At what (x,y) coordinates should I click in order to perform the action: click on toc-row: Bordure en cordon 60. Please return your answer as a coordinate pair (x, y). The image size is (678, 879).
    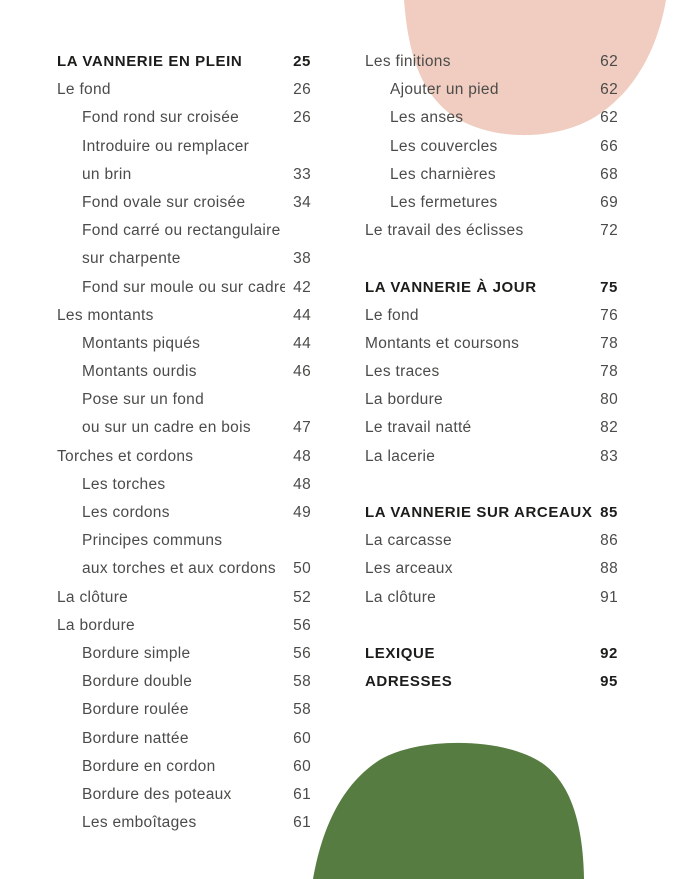
    Looking at the image, I should click on (184, 767).